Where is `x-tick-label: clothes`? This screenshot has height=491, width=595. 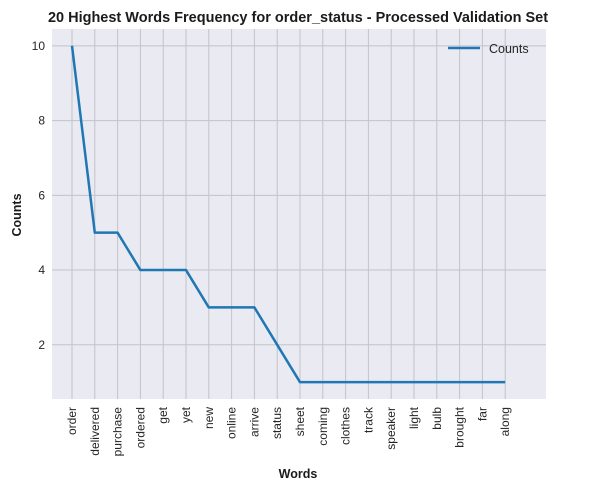 x-tick-label: clothes is located at coordinates (346, 426).